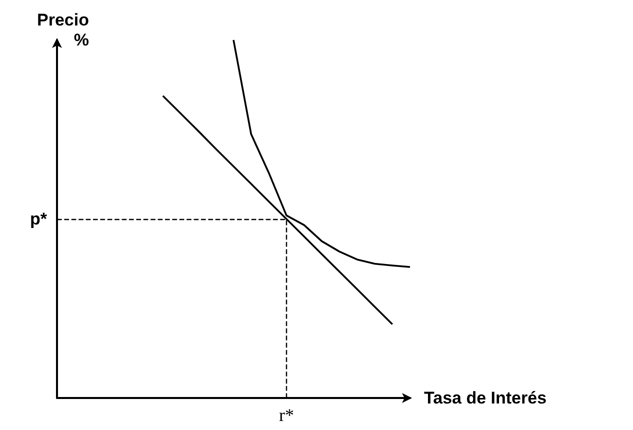 This screenshot has width=633, height=430. What do you see at coordinates (286, 415) in the screenshot?
I see `text: r*` at bounding box center [286, 415].